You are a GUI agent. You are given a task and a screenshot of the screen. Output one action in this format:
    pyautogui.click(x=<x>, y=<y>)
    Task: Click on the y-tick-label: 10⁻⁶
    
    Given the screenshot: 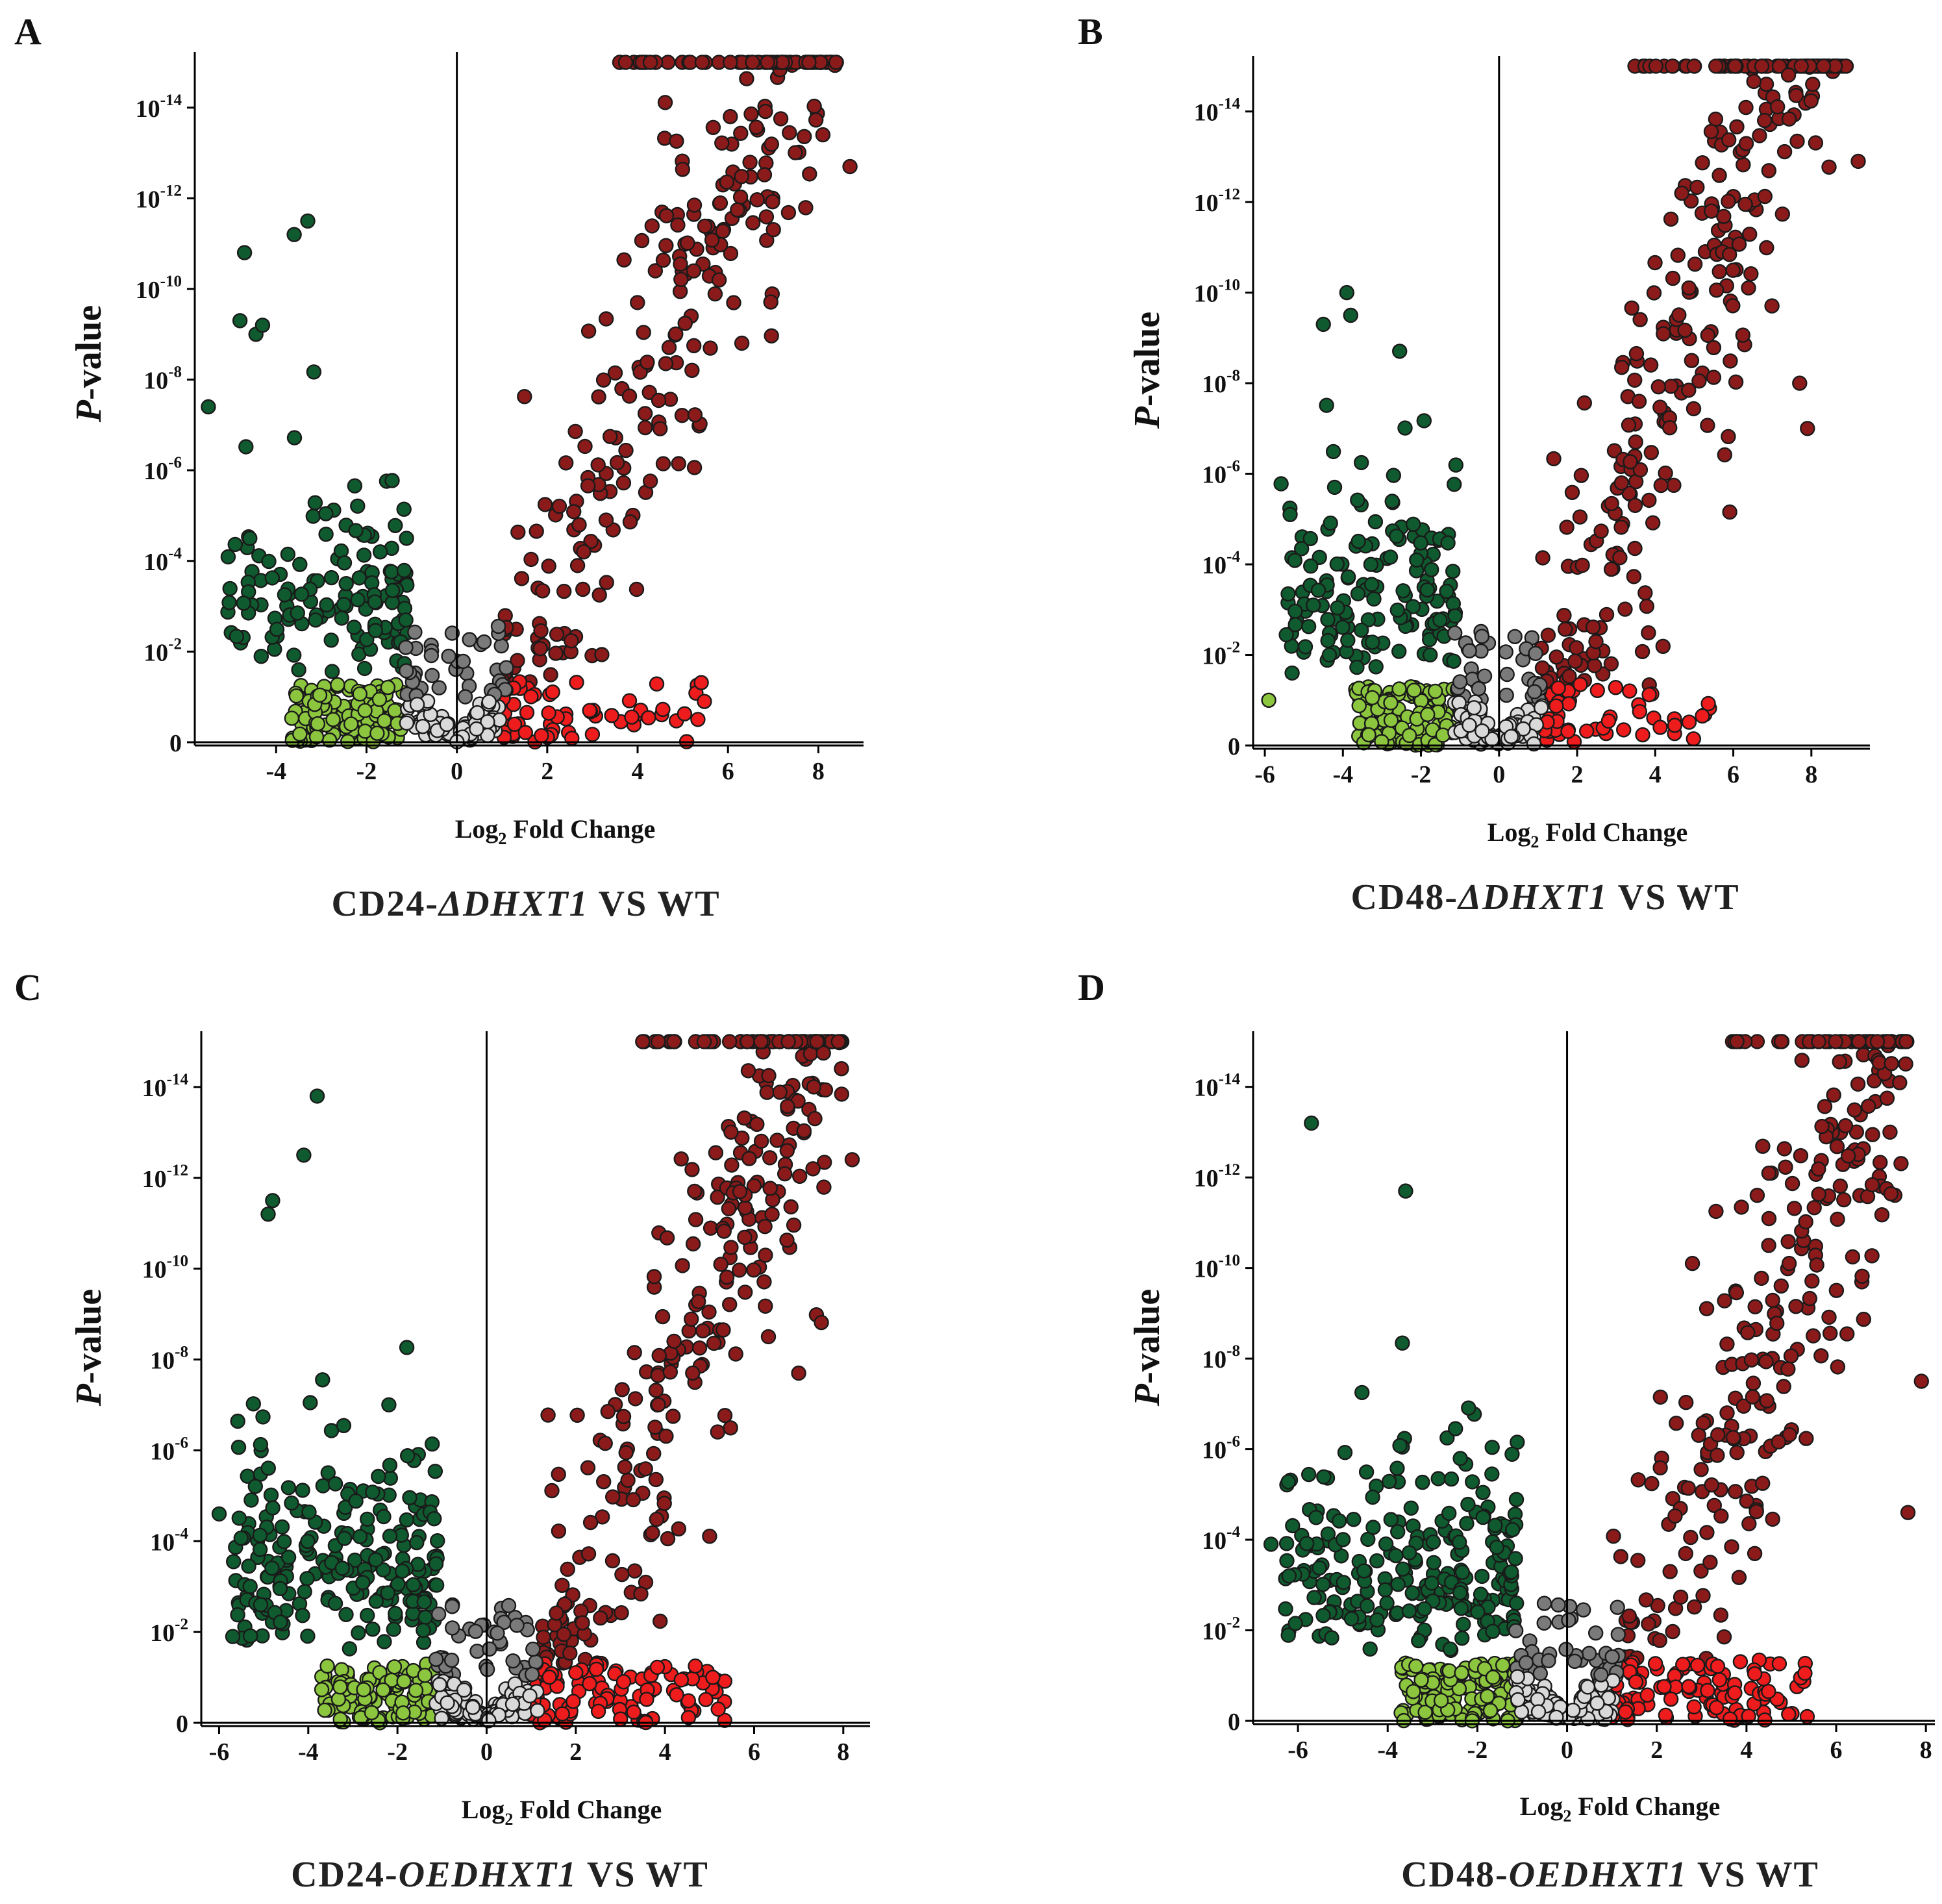 What is the action you would take?
    pyautogui.click(x=169, y=1449)
    